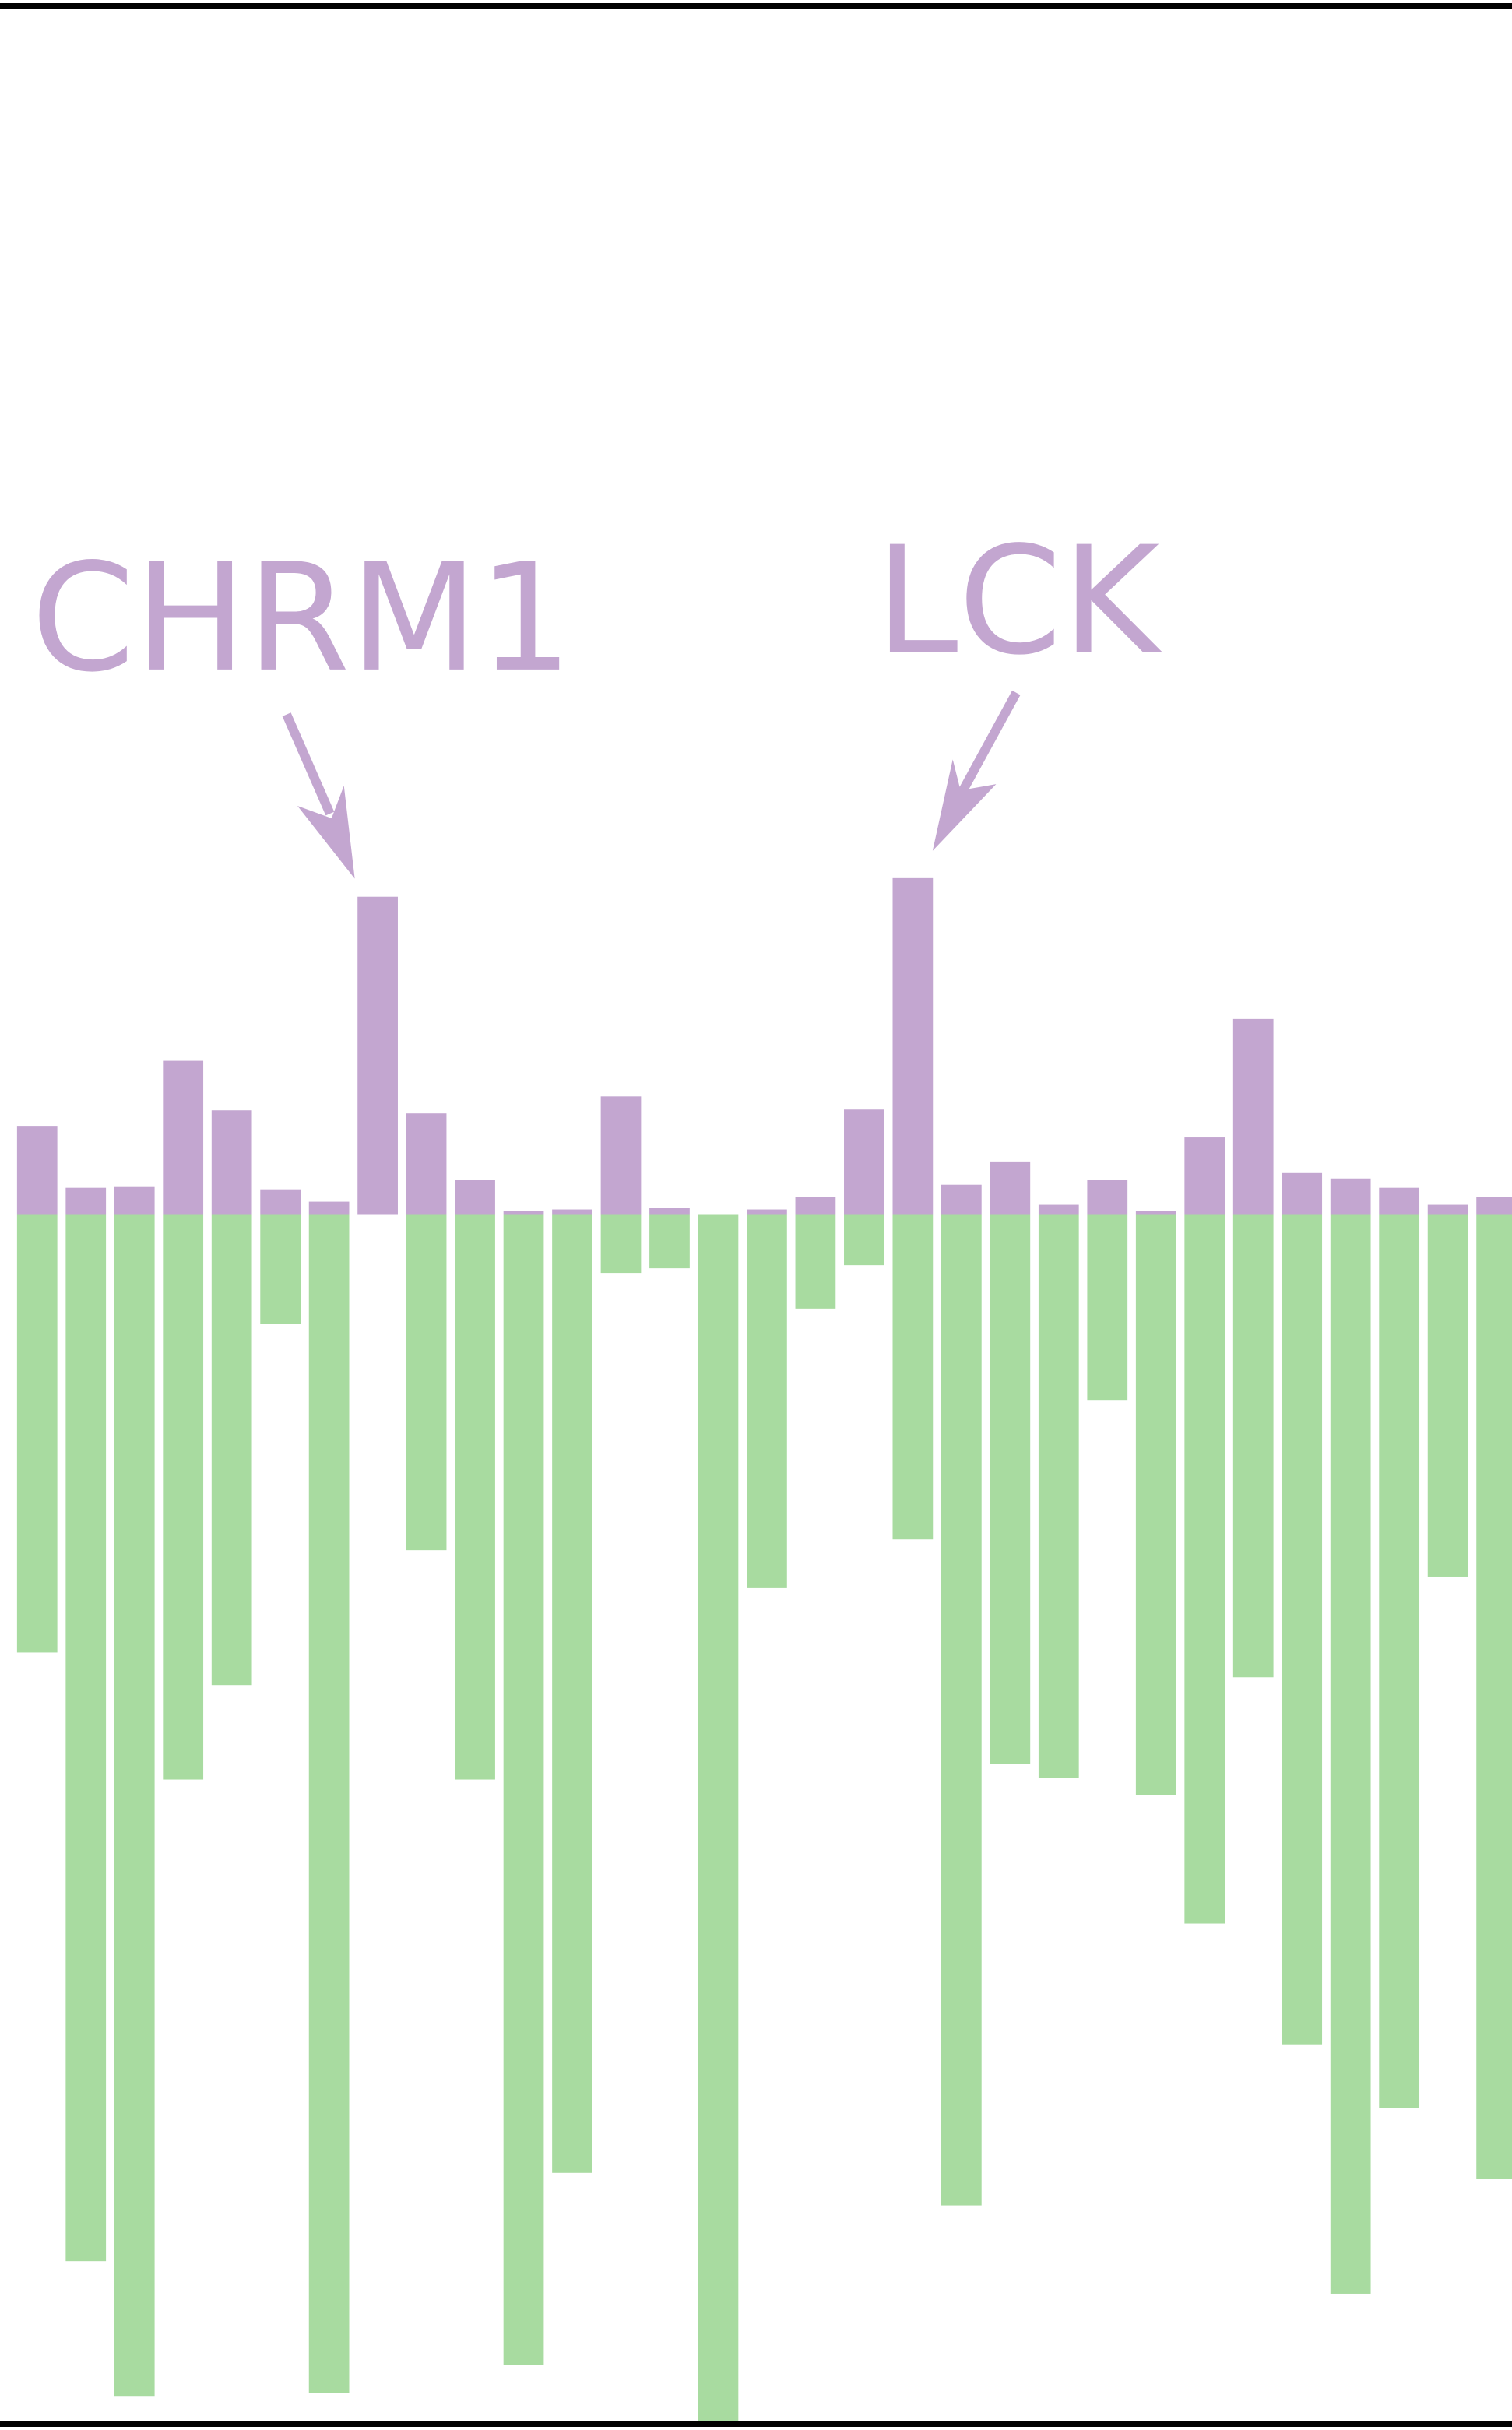 The height and width of the screenshot is (2430, 1512). I want to click on annotation-label: LCK, so click(1019, 601).